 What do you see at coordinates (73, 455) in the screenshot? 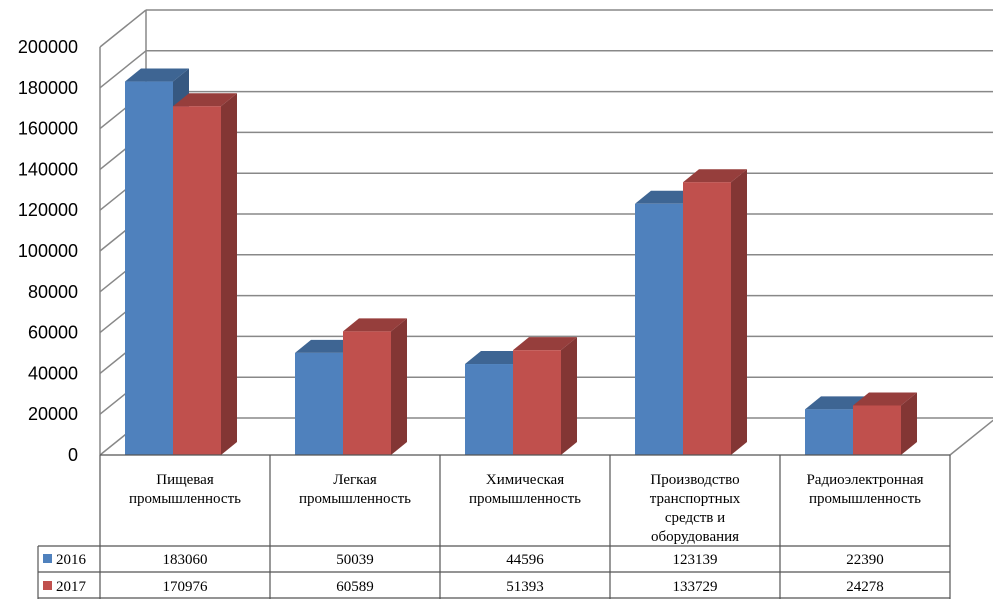
I see `y-tick-label: 0` at bounding box center [73, 455].